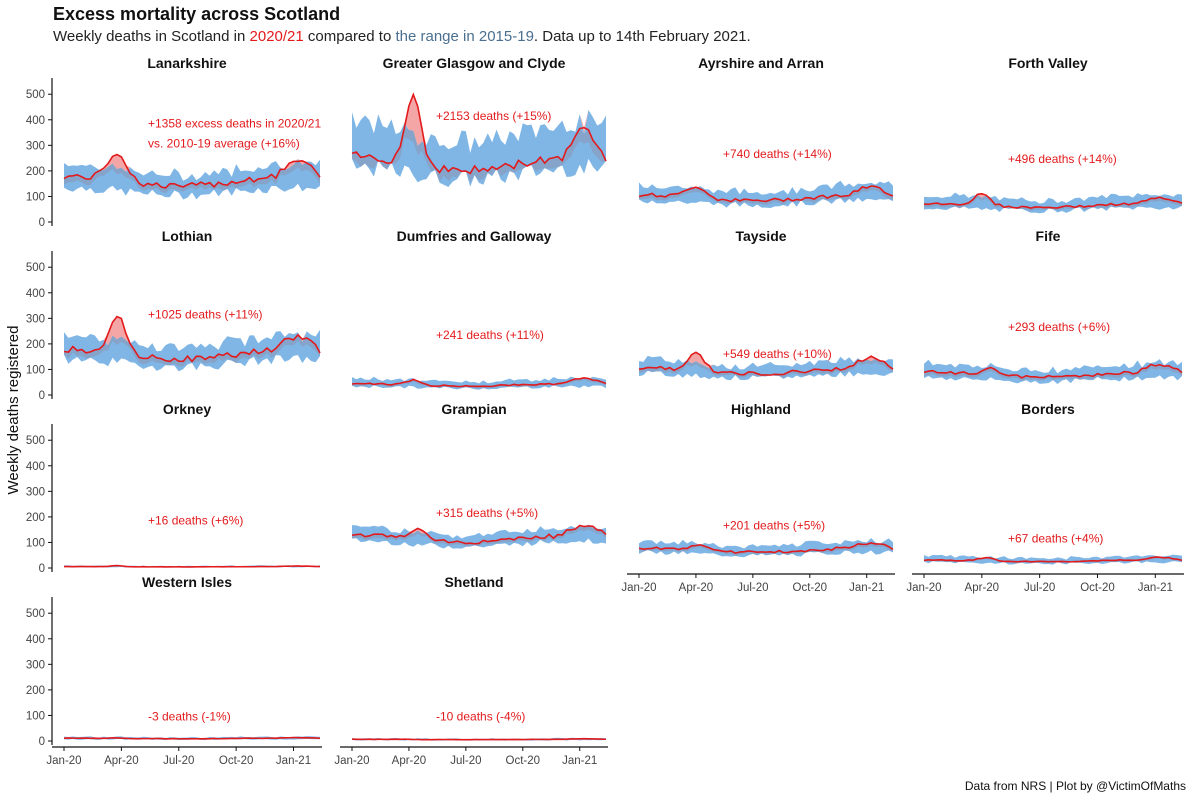  Describe the element at coordinates (187, 582) in the screenshot. I see `panel-title: Western Isles` at that location.